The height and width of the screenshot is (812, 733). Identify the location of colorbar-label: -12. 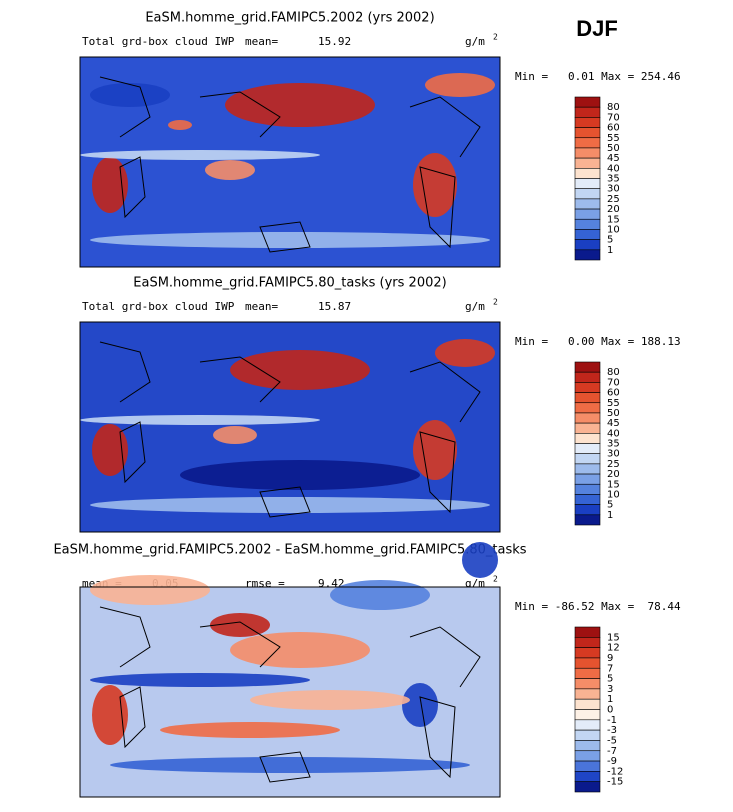
(615, 771).